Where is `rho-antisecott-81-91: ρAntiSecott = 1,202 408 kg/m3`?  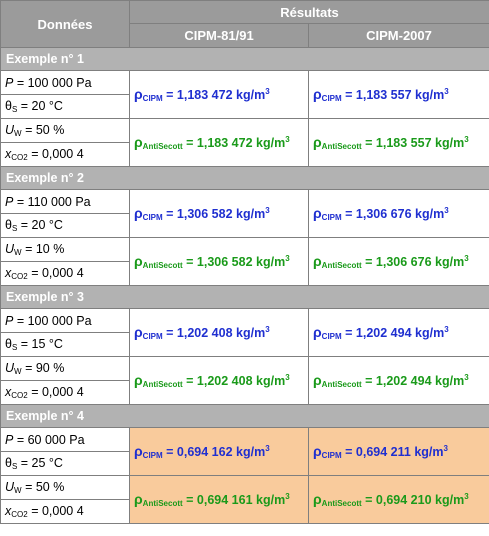 rho-antisecott-81-91: ρAntiSecott = 1,202 408 kg/m3 is located at coordinates (219, 380).